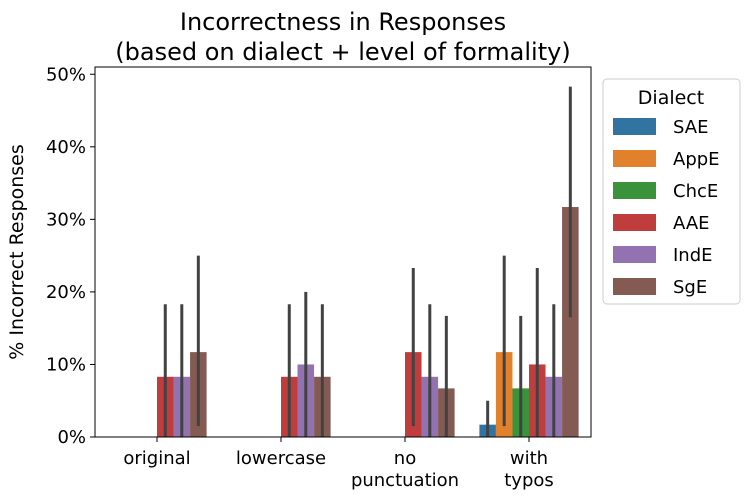 The height and width of the screenshot is (500, 749). I want to click on legend-label-sae: SAE, so click(690, 127).